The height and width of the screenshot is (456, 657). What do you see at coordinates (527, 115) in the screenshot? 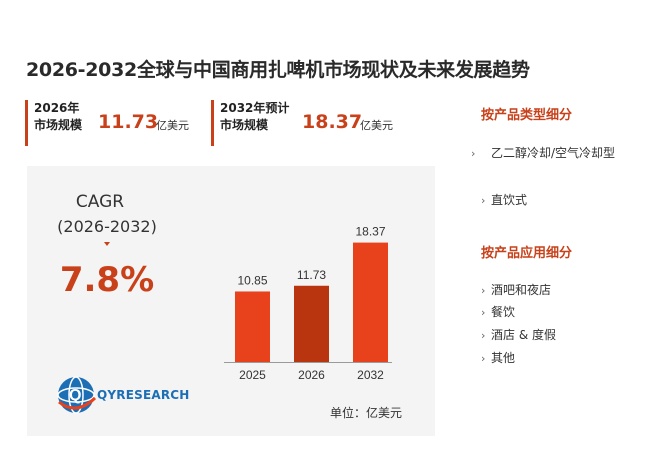
I see `product-type-heading: 按产品类型细分` at bounding box center [527, 115].